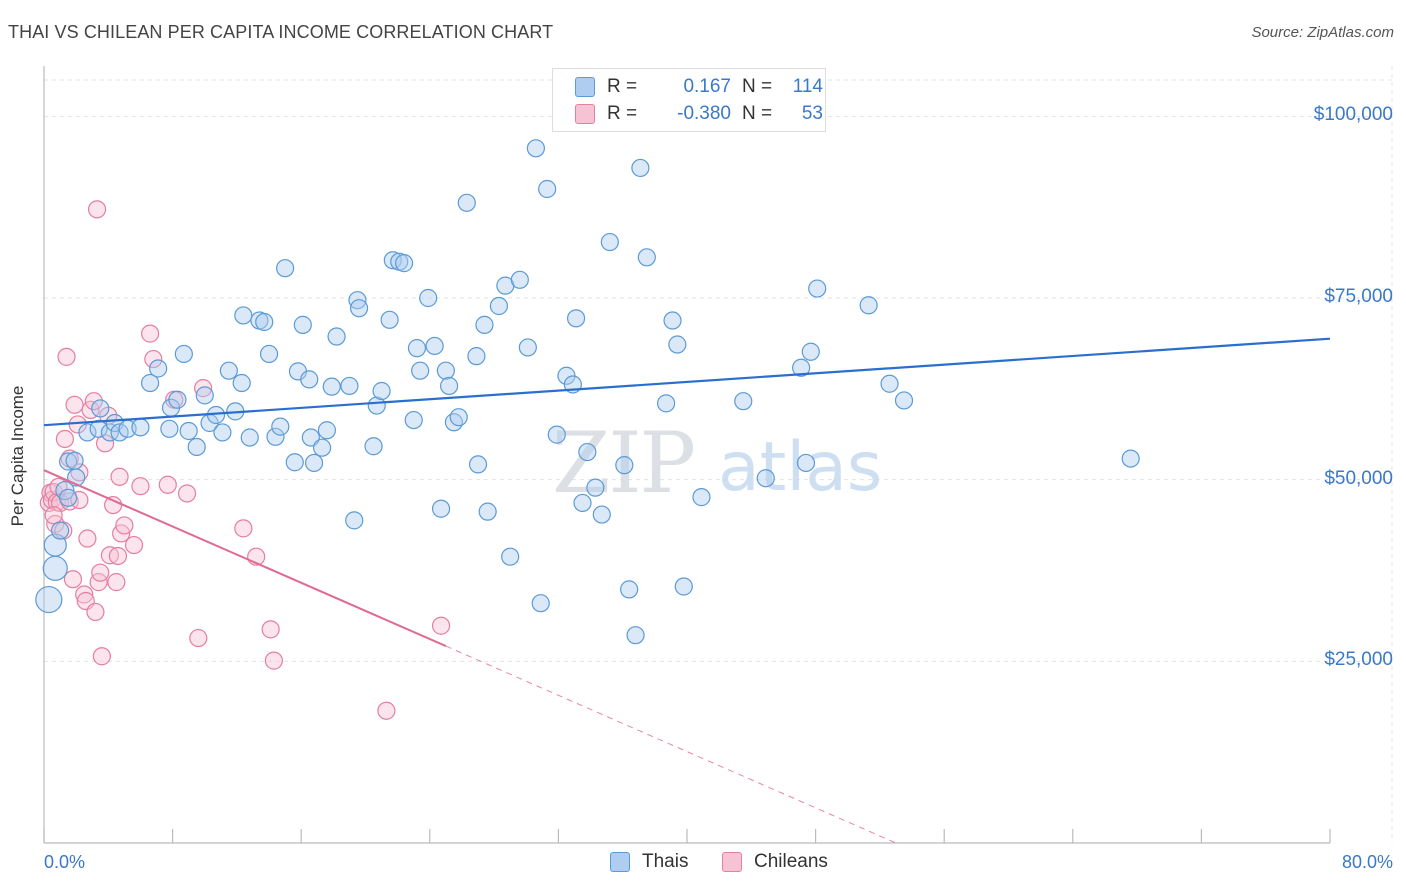 Image resolution: width=1406 pixels, height=892 pixels. I want to click on legend-item-thais: Thais, so click(649, 862).